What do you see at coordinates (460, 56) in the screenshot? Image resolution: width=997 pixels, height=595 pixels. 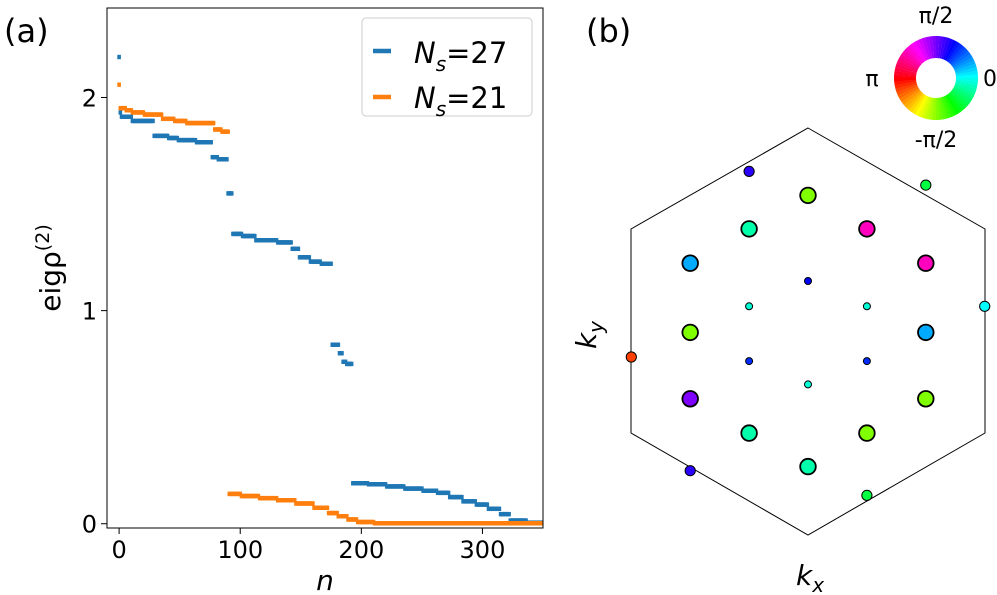 I see `legend-label-ns27: Ns=27` at bounding box center [460, 56].